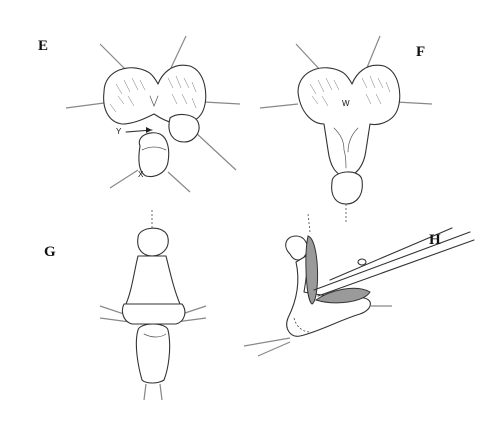  What do you see at coordinates (114, 58) in the screenshot?
I see `traction-suture-e1` at bounding box center [114, 58].